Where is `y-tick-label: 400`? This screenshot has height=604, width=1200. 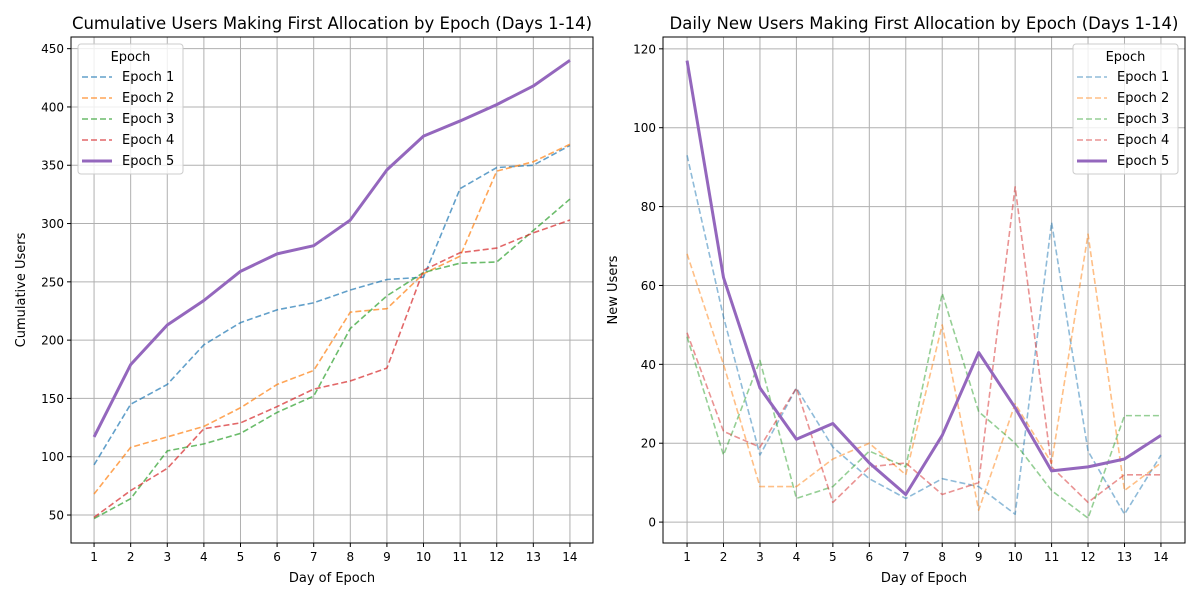 y-tick-label: 400 is located at coordinates (52, 107).